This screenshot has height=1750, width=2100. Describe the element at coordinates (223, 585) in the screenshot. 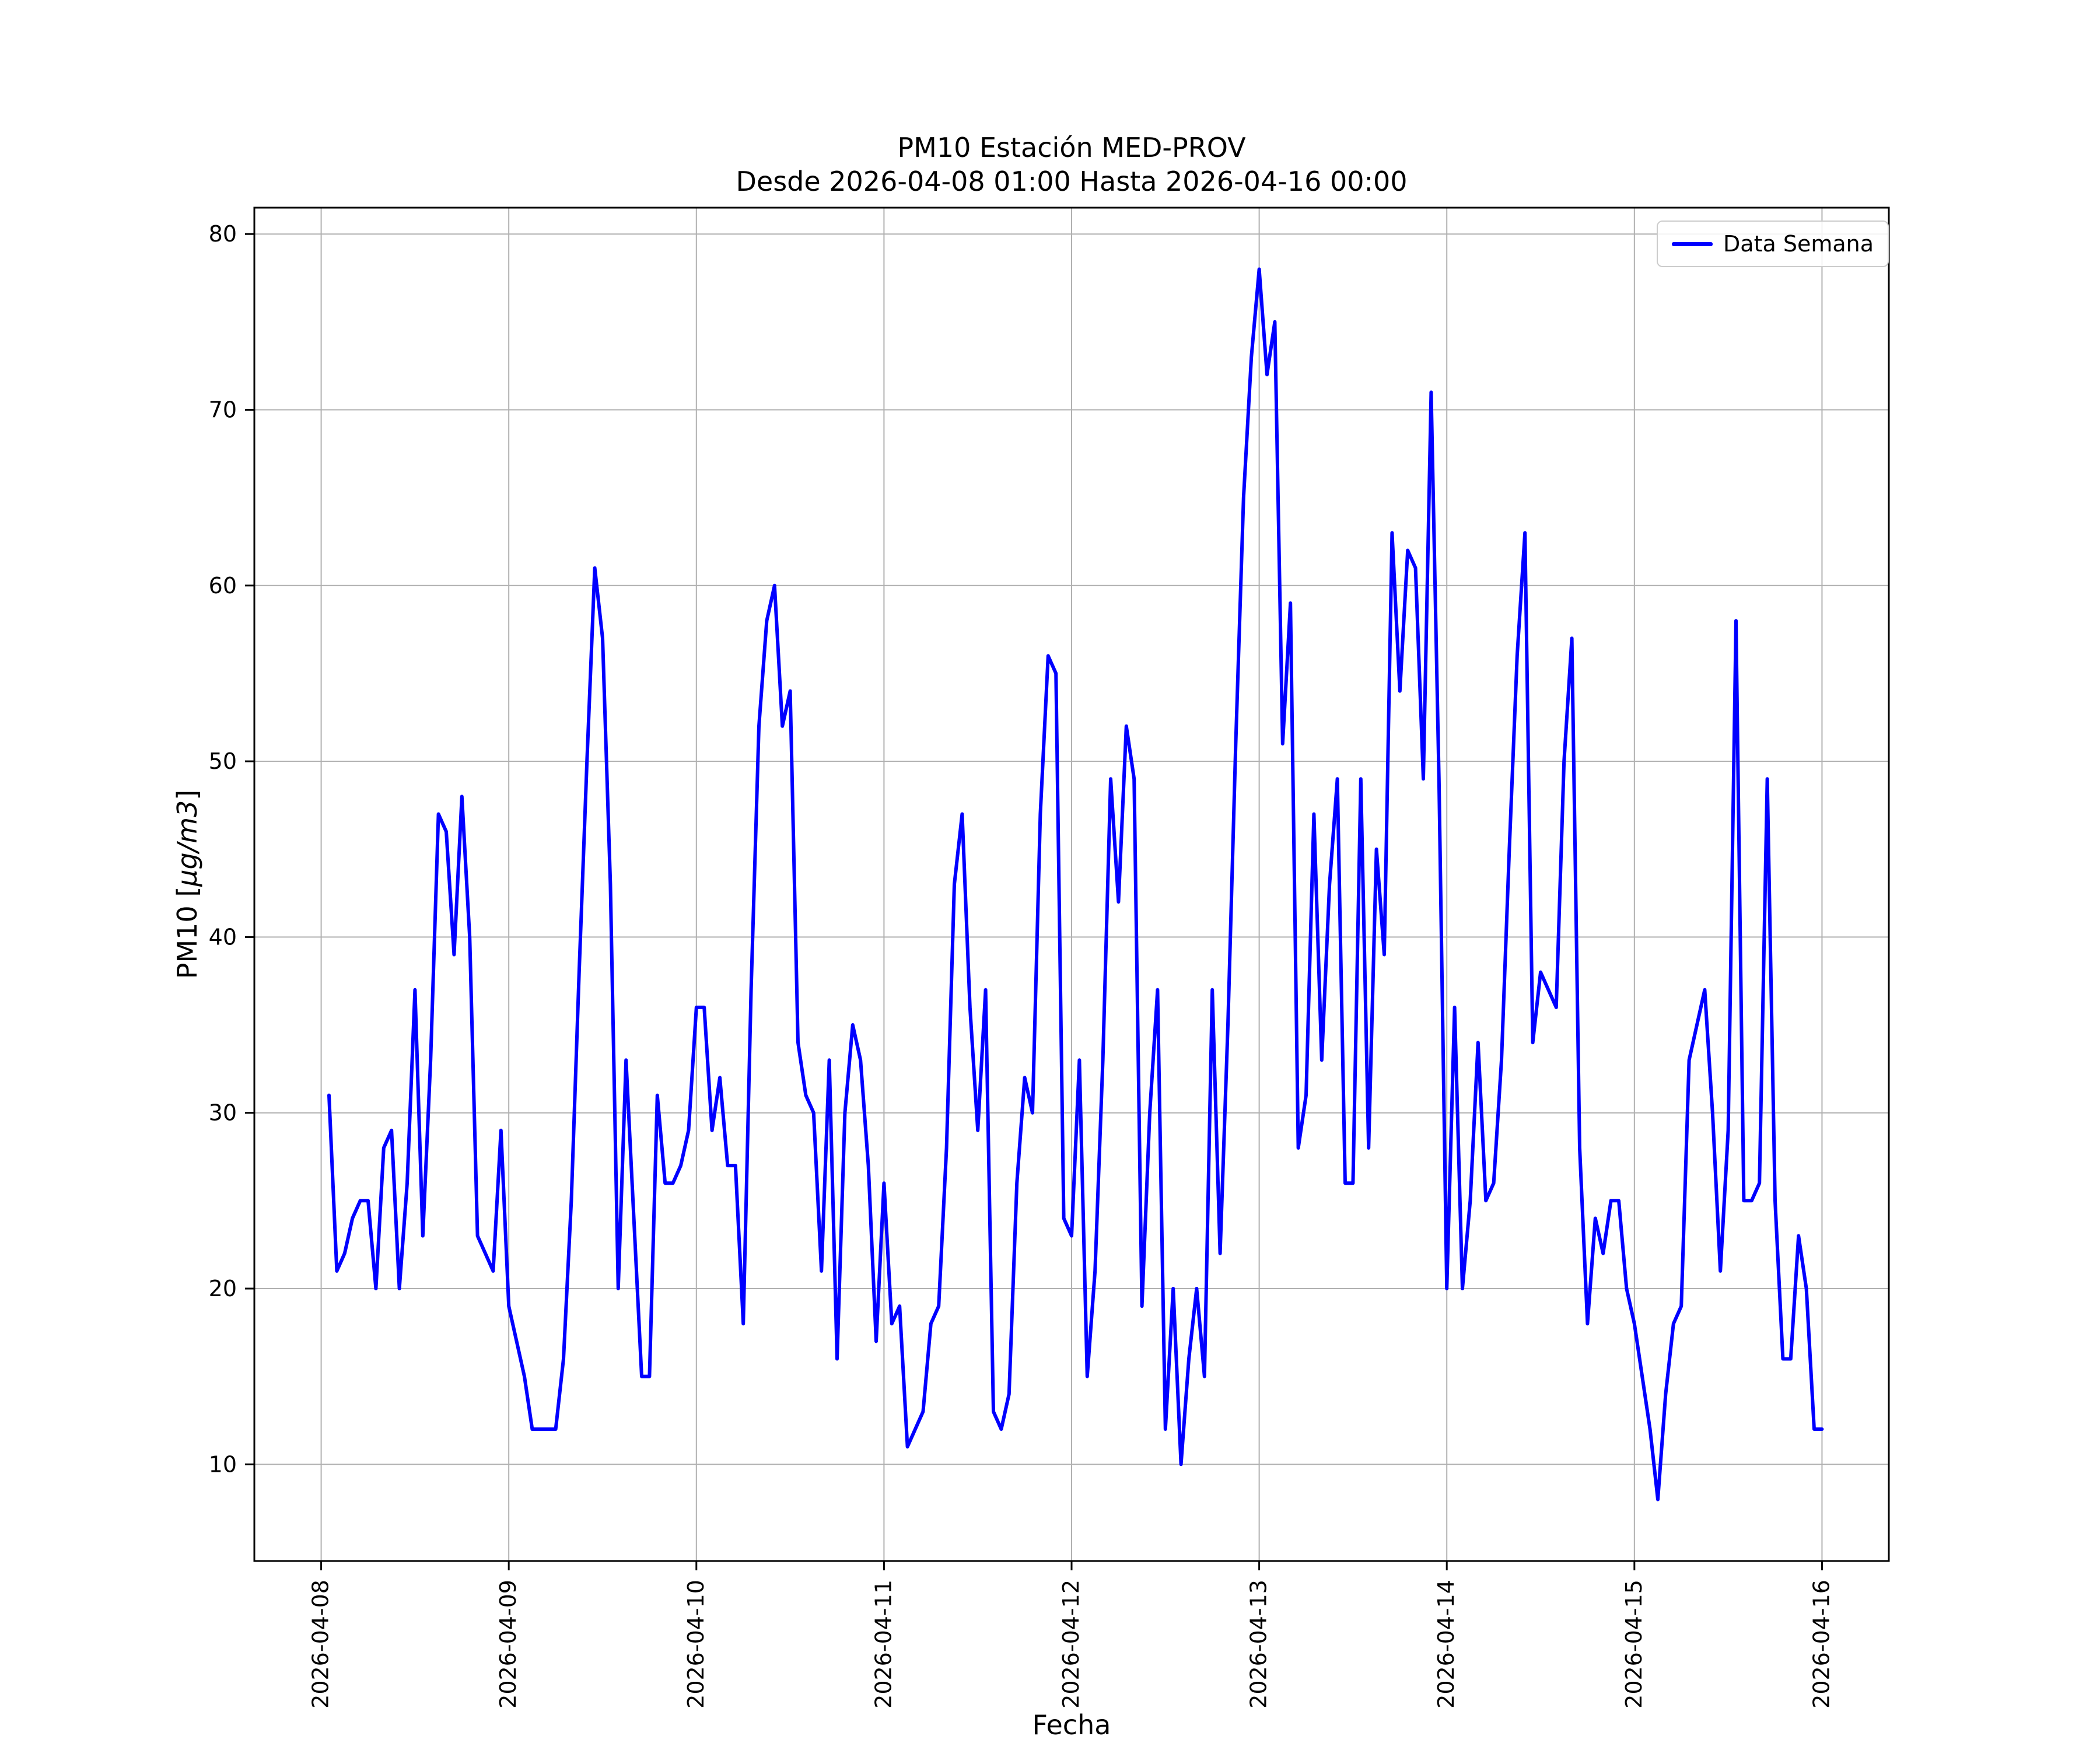

I see `y-tick-label: 60` at that location.